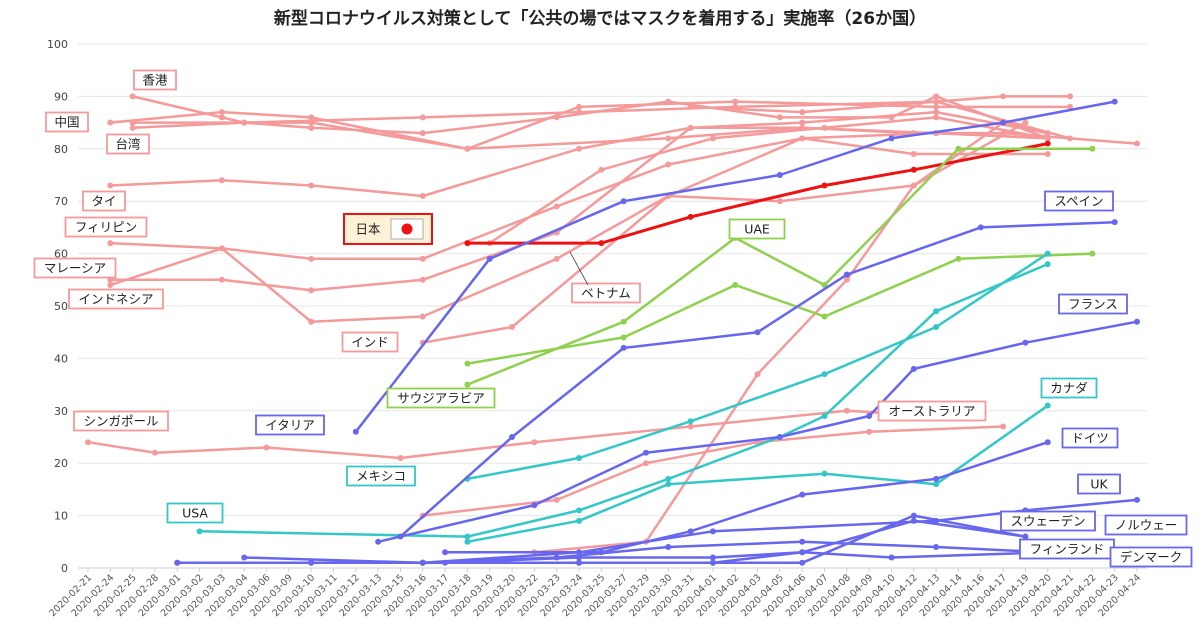 The width and height of the screenshot is (1200, 638). Describe the element at coordinates (1151, 557) in the screenshot. I see `label-text: デンマーク` at that location.